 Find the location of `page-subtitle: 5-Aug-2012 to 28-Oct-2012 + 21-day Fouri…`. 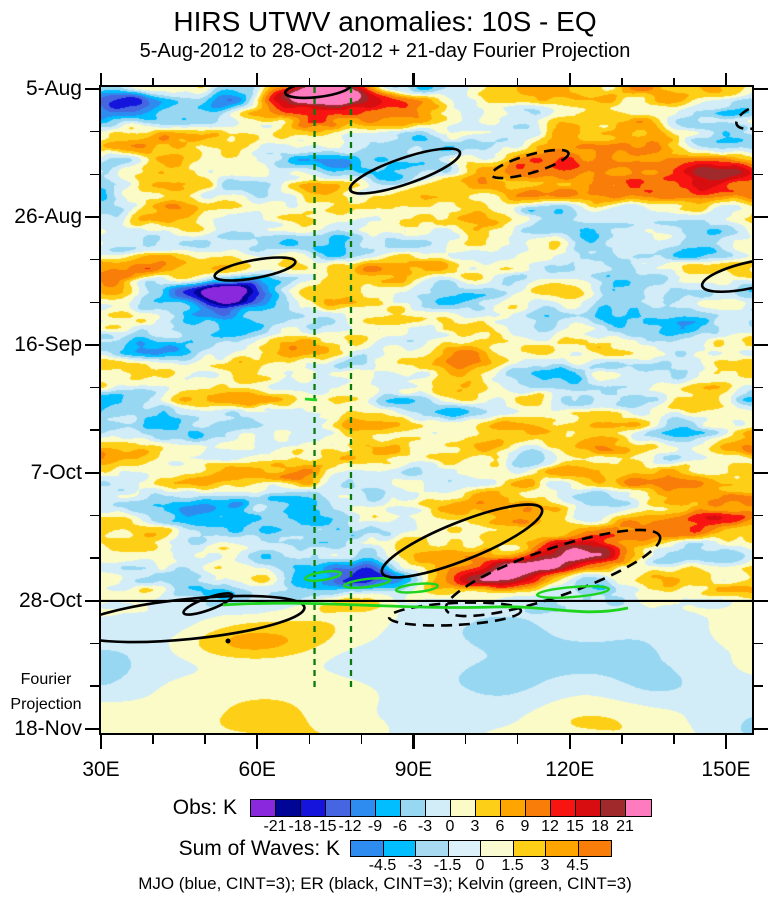

page-subtitle: 5-Aug-2012 to 28-Oct-2012 + 21-day Fouri… is located at coordinates (385, 51).